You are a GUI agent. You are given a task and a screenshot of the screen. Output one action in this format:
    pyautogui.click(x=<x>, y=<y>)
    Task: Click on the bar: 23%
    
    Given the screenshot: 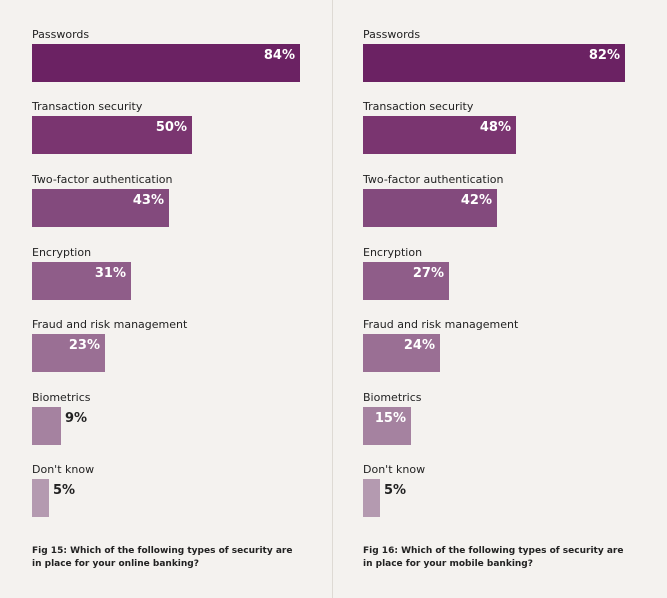 What is the action you would take?
    pyautogui.click(x=68, y=353)
    